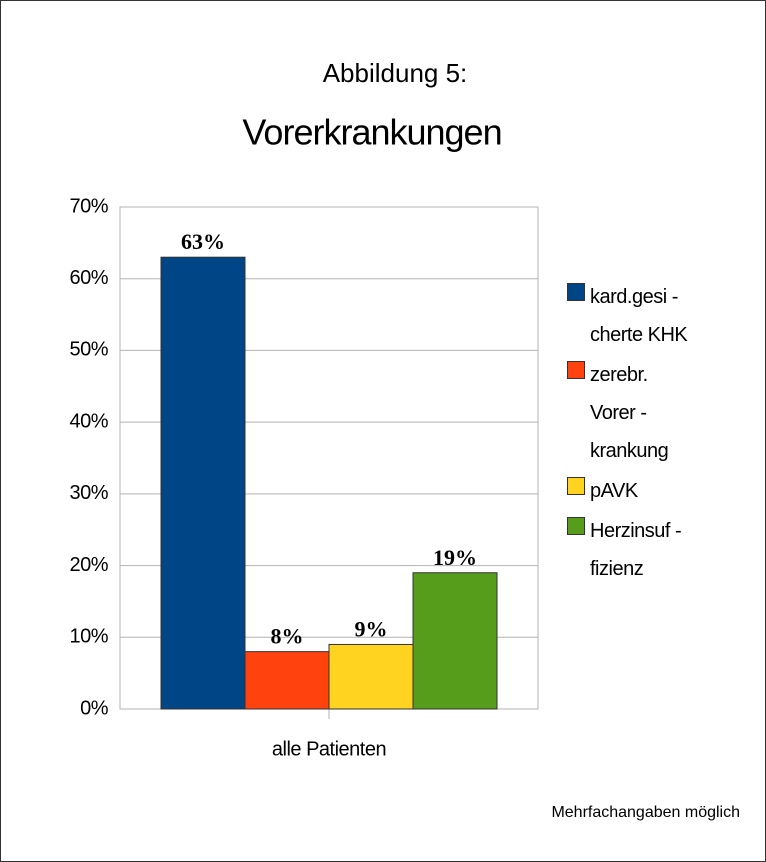  What do you see at coordinates (203, 241) in the screenshot?
I see `data-label: 63%` at bounding box center [203, 241].